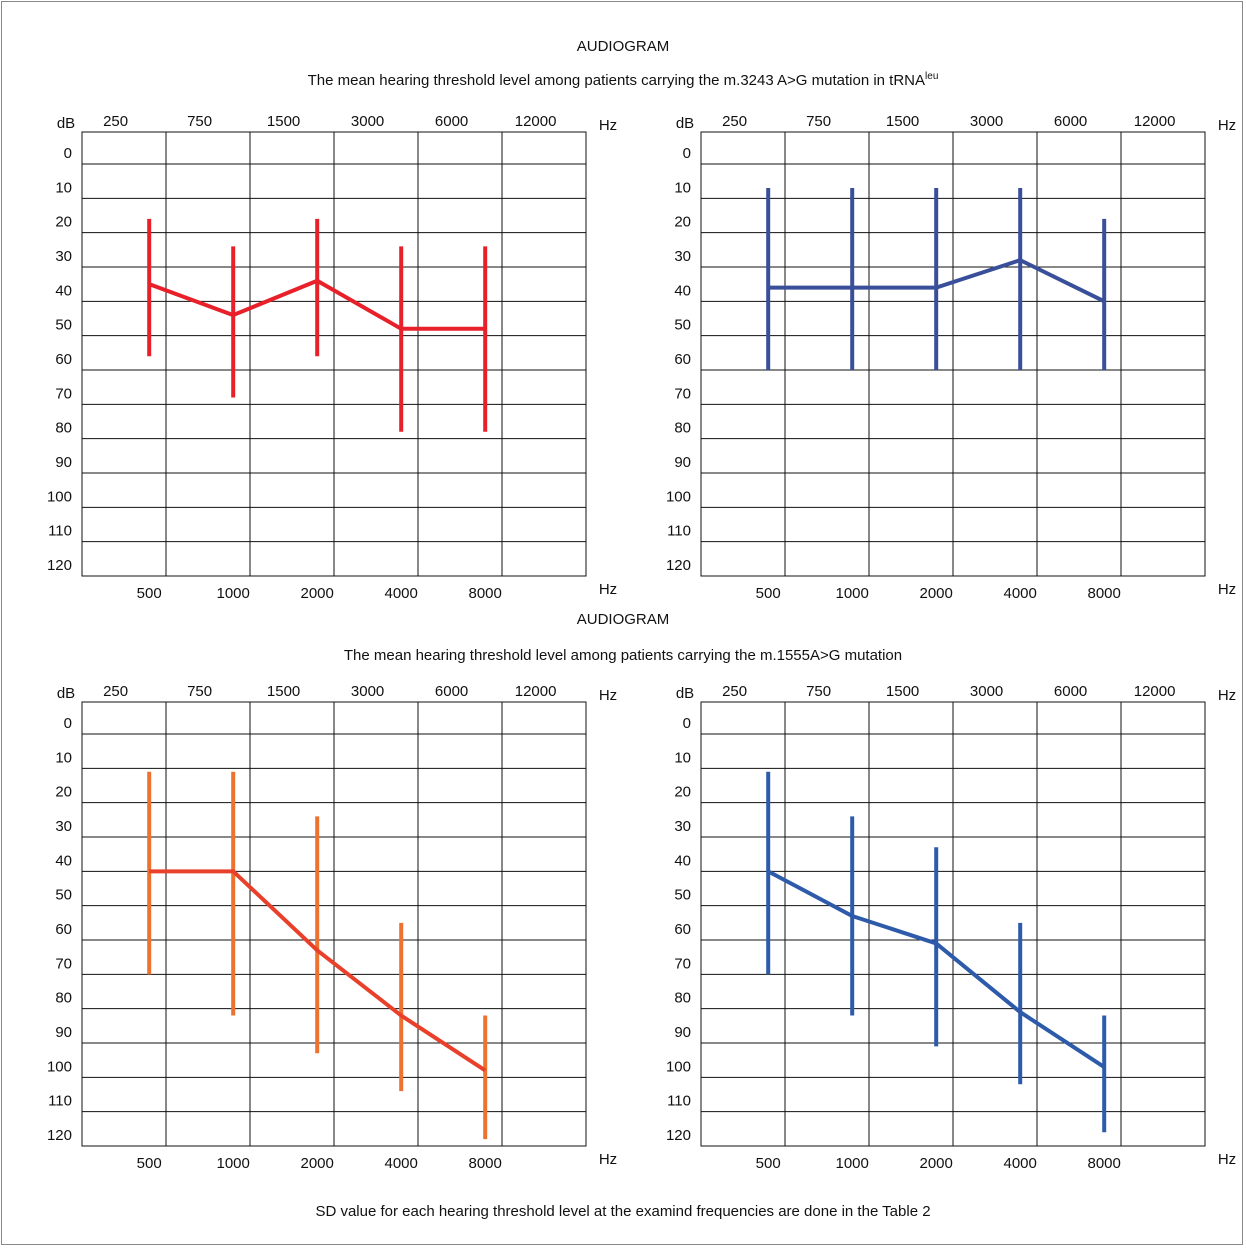 The width and height of the screenshot is (1246, 1248). What do you see at coordinates (682, 325) in the screenshot?
I see `y-tick-label: 50` at bounding box center [682, 325].